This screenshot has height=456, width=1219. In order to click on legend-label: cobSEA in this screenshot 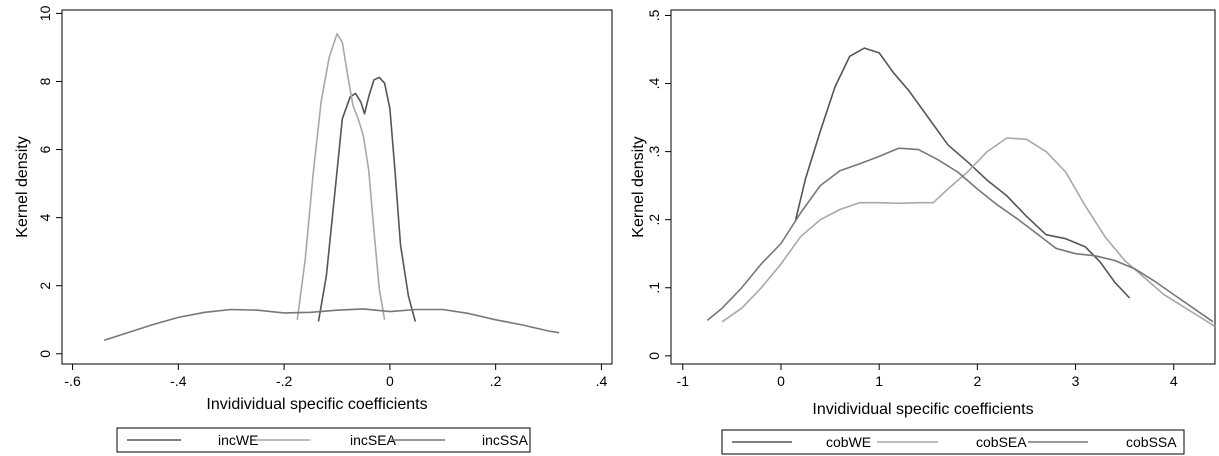, I will do `click(1001, 442)`.